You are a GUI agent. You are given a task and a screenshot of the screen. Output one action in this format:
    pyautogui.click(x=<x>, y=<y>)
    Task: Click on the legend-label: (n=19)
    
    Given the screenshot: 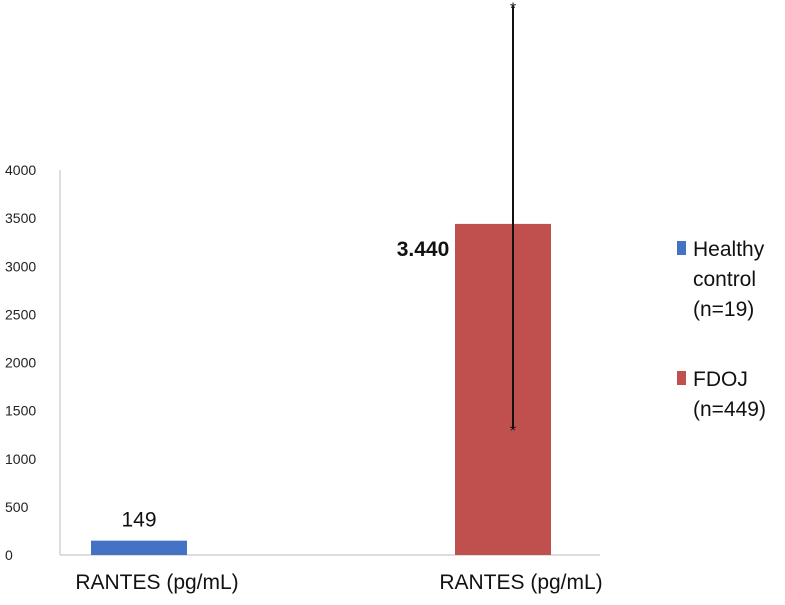 What is the action you would take?
    pyautogui.click(x=723, y=309)
    